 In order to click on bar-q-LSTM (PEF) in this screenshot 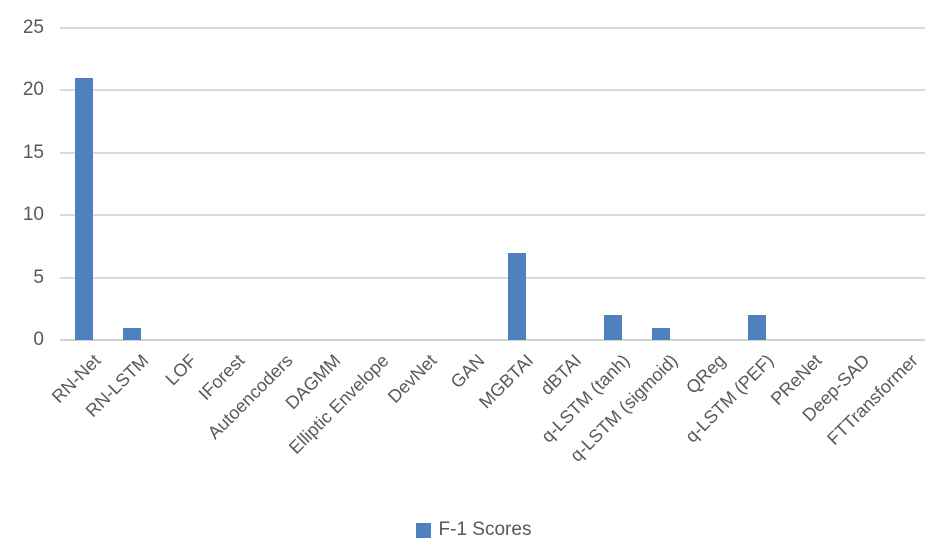, I will do `click(756, 327)`.